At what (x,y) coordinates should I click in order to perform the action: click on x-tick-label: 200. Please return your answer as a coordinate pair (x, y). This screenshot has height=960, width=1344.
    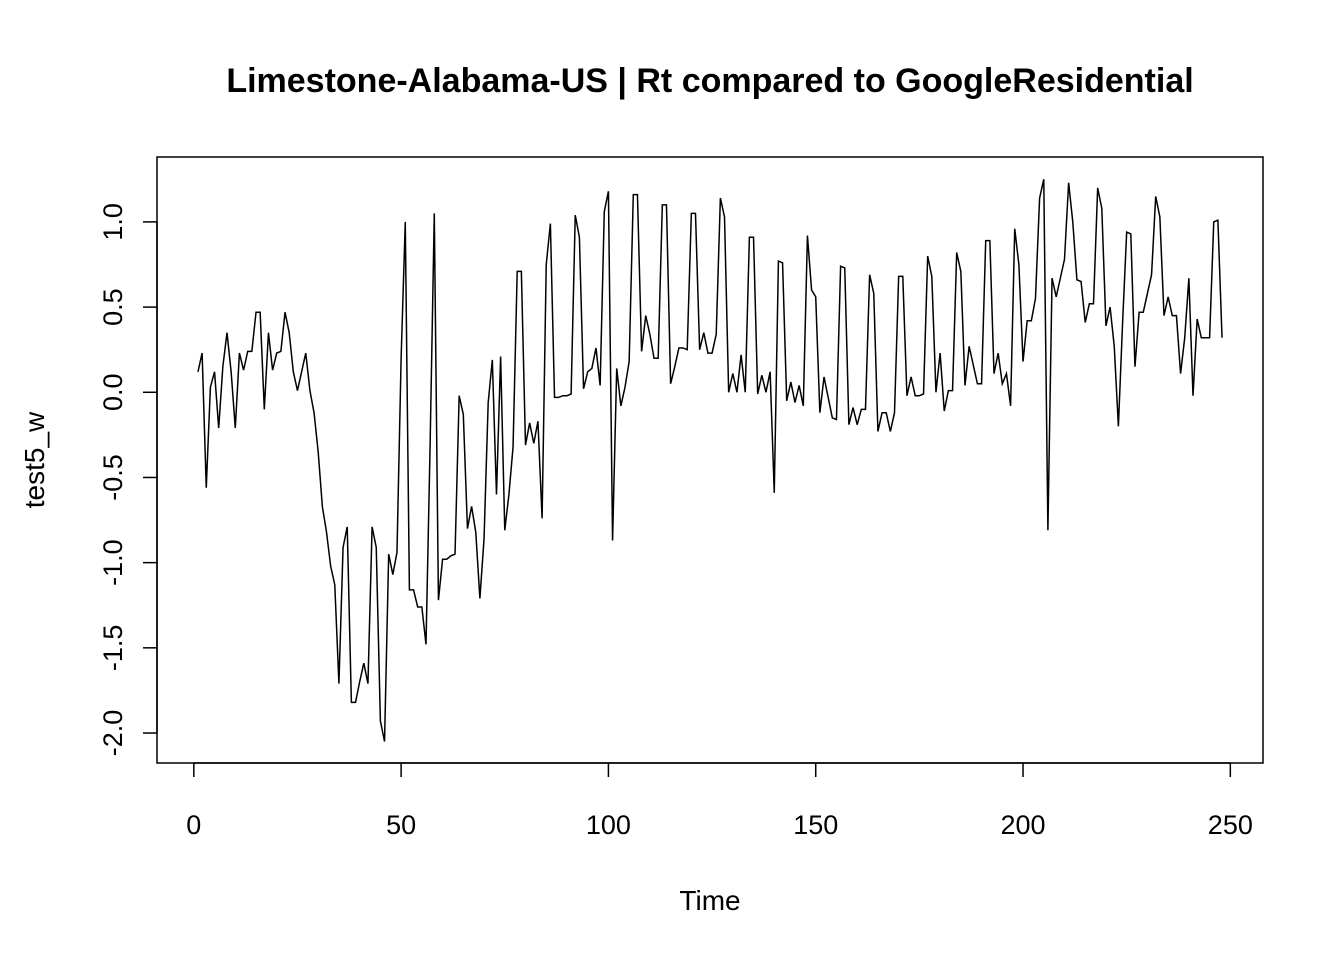
    Looking at the image, I should click on (1022, 825).